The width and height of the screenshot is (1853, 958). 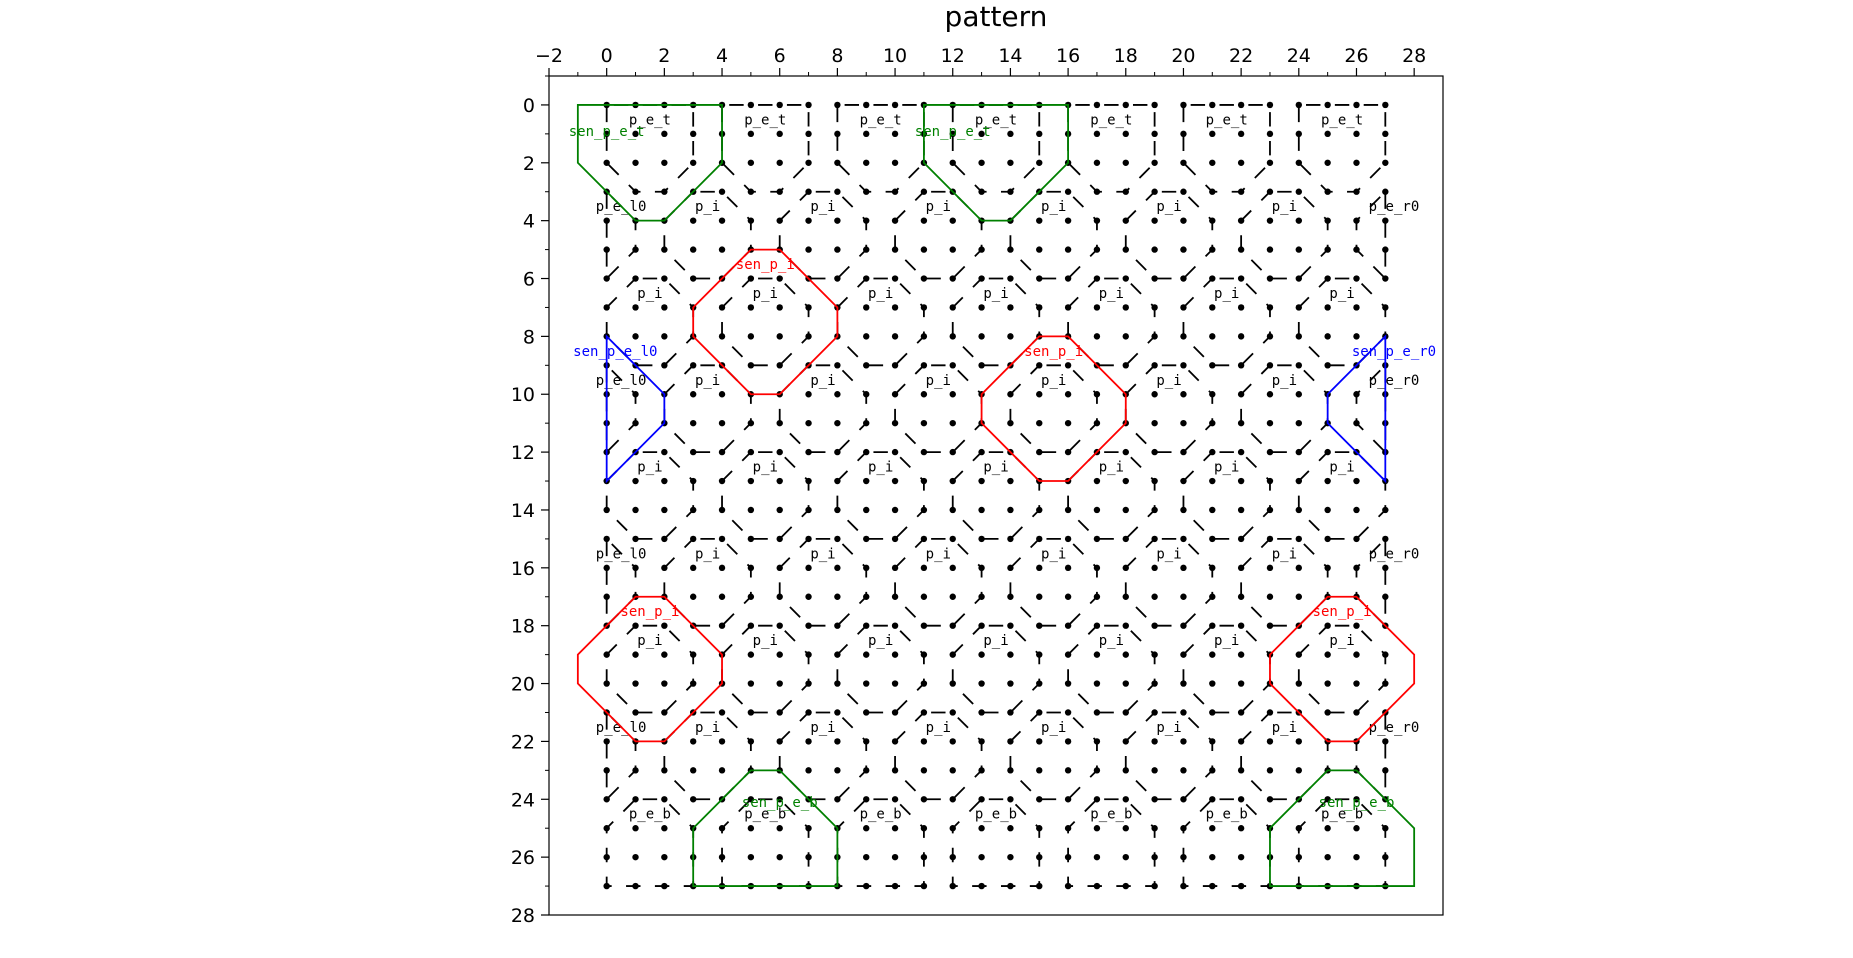 What do you see at coordinates (1394, 352) in the screenshot?
I see `sensor-label: sen_p_e_r0` at bounding box center [1394, 352].